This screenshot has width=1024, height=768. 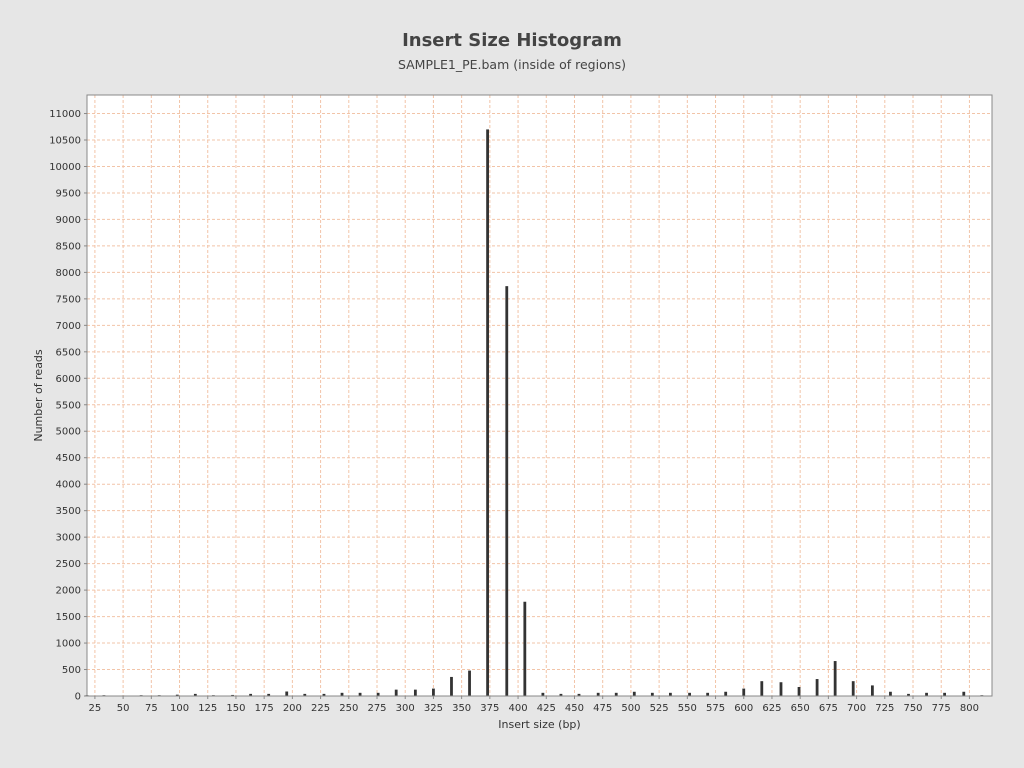 I want to click on x-tick-label: 375, so click(x=489, y=708).